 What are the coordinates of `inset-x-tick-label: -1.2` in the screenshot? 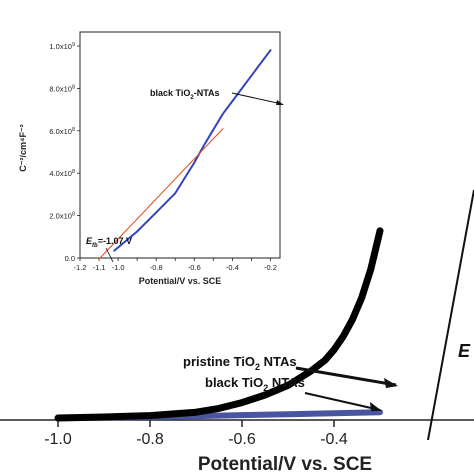 It's located at (80, 267).